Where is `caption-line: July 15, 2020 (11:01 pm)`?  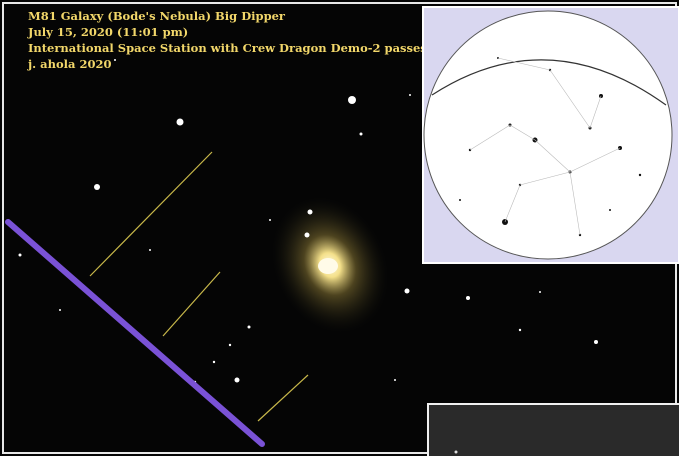
caption-line: July 15, 2020 (11:01 pm) is located at coordinates (107, 32).